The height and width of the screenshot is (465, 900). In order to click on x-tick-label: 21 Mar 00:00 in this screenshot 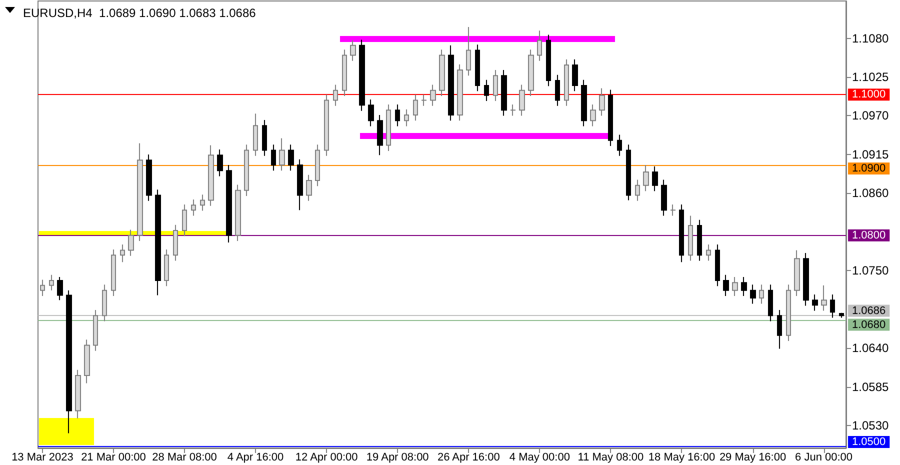, I will do `click(113, 458)`.